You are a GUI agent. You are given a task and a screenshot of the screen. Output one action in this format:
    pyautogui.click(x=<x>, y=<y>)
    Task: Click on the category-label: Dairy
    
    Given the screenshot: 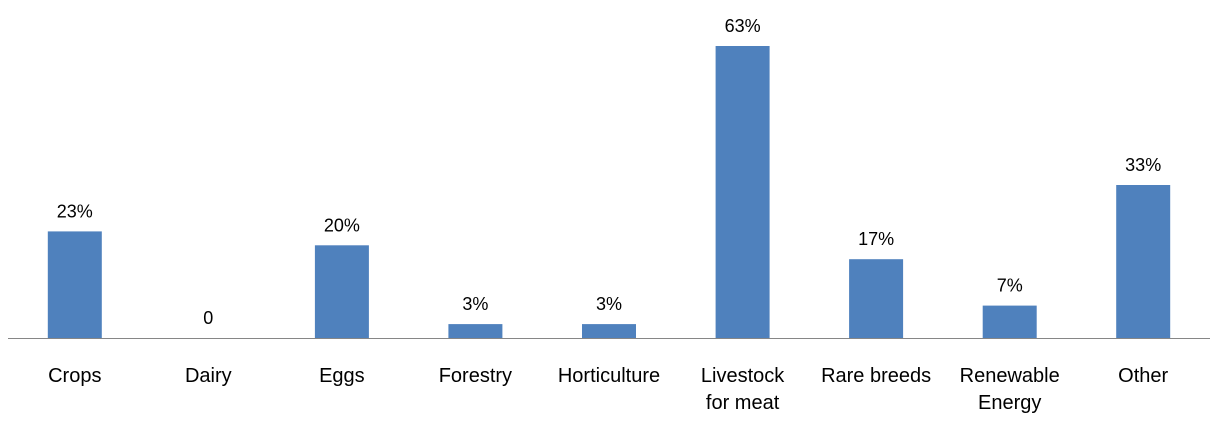 What is the action you would take?
    pyautogui.click(x=208, y=376)
    